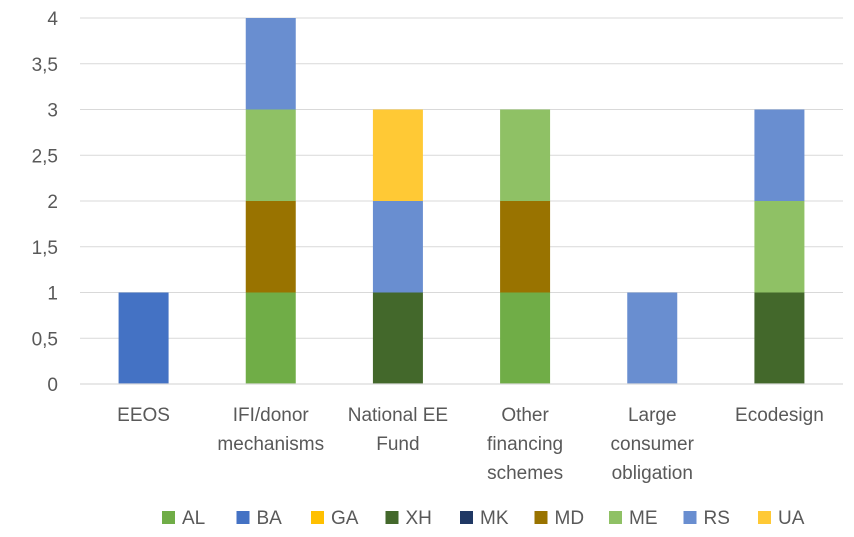 The image size is (854, 537). Describe the element at coordinates (52, 385) in the screenshot. I see `y-tick-label: 0` at that location.